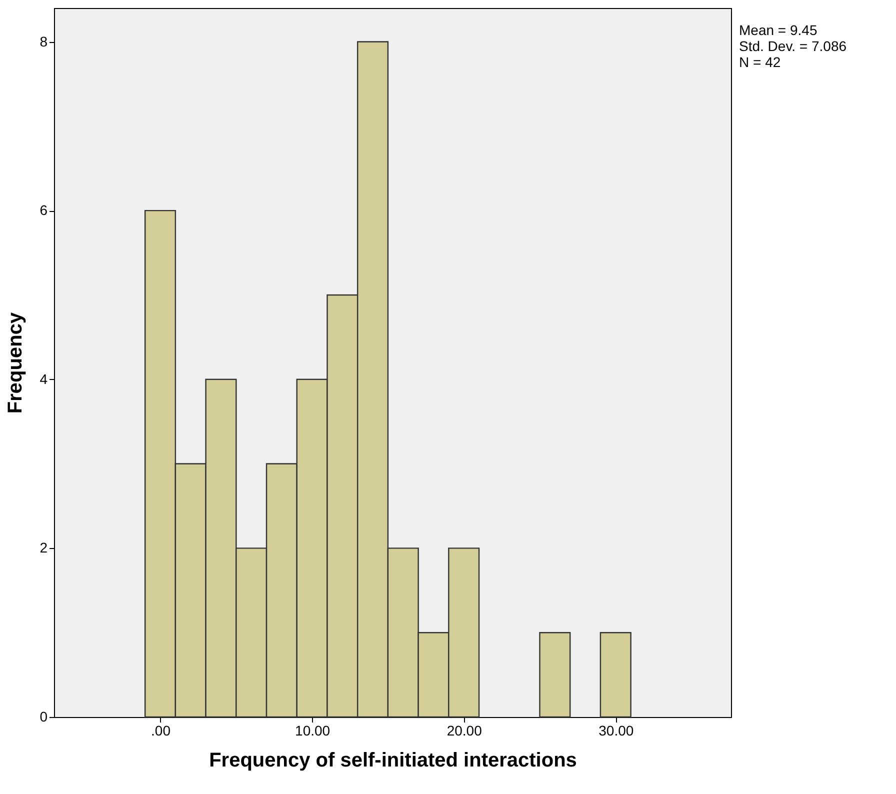 The width and height of the screenshot is (896, 794). Describe the element at coordinates (44, 716) in the screenshot. I see `y-tick-label: 0` at that location.